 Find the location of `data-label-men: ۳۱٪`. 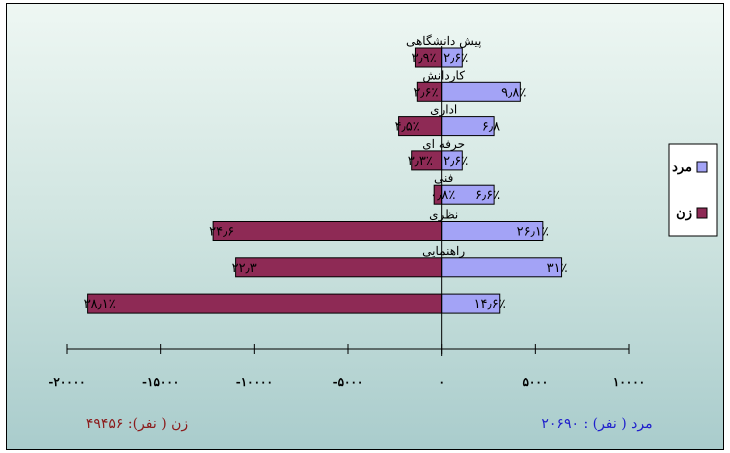

data-label-men: ۳۱٪ is located at coordinates (557, 268).